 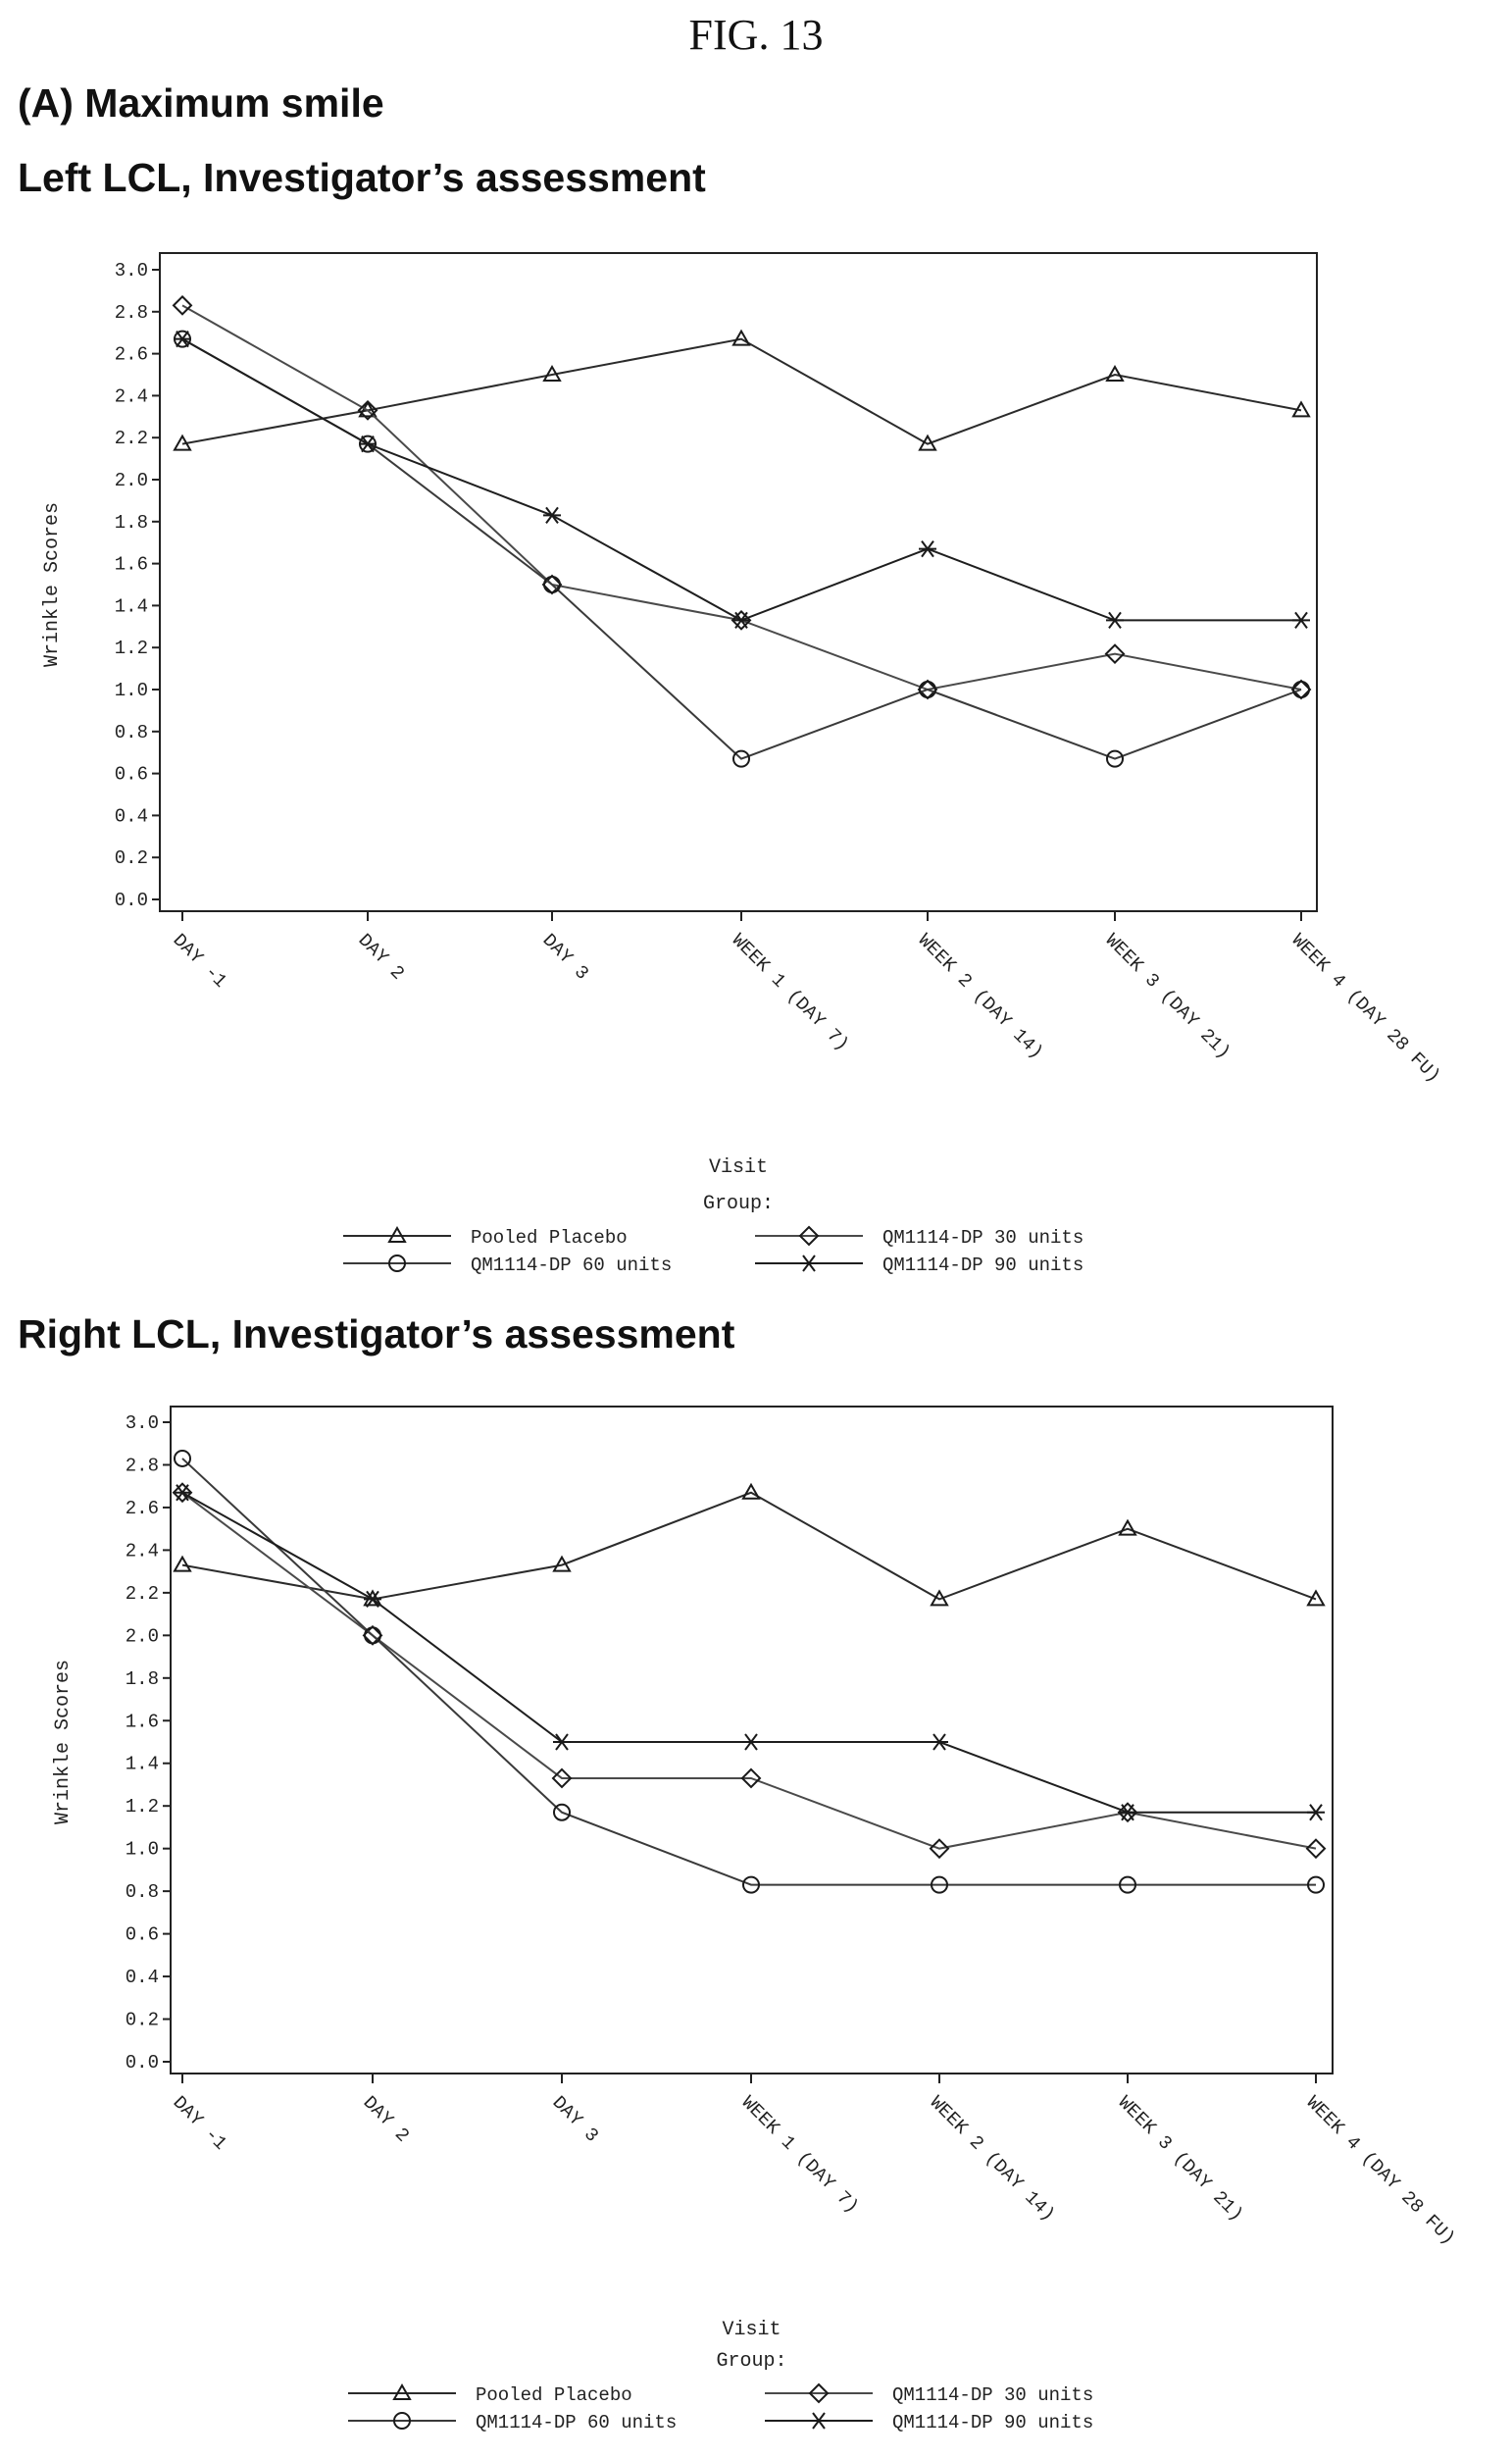 I want to click on figure-label: FIG. 13, so click(x=756, y=35).